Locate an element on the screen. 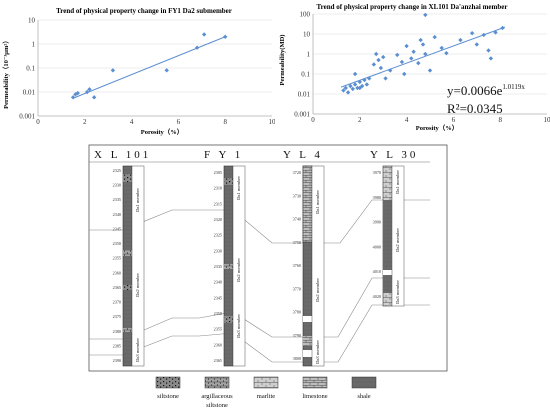 The width and height of the screenshot is (550, 414). trendline is located at coordinates (423, 57).